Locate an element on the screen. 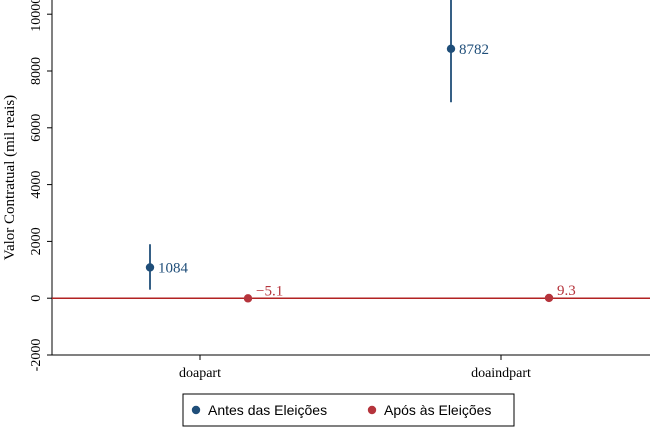 This screenshot has height=428, width=650. y-tick-label: -2000 is located at coordinates (36, 355).